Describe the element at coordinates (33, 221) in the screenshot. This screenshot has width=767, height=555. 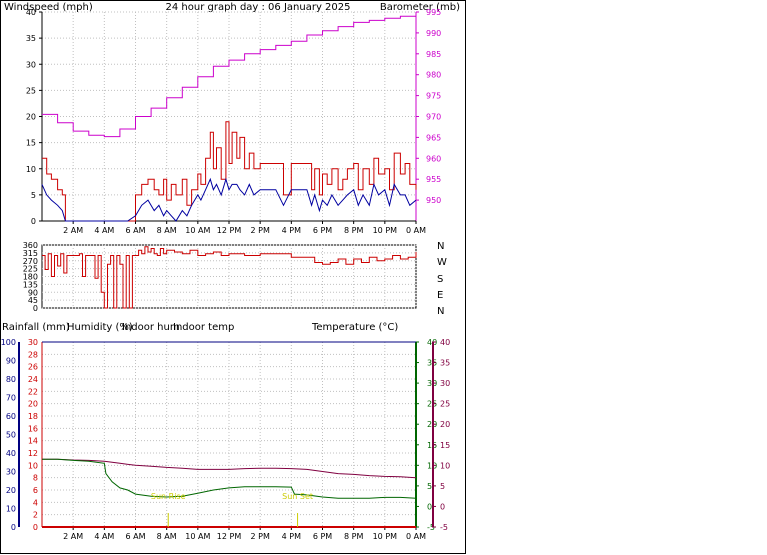
I see `wind-axis-tick-label: 0` at that location.